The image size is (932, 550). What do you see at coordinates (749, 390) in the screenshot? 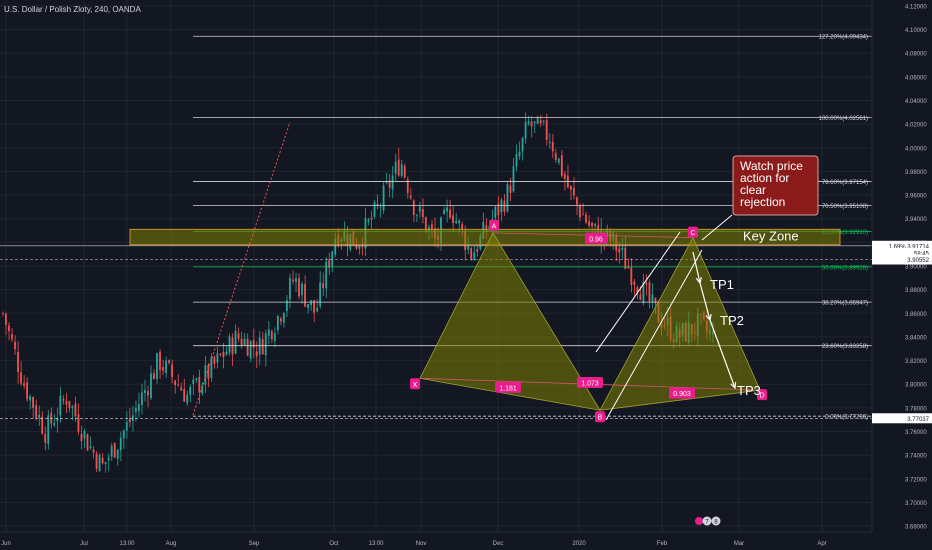
I see `tp3-label: TP3` at bounding box center [749, 390].